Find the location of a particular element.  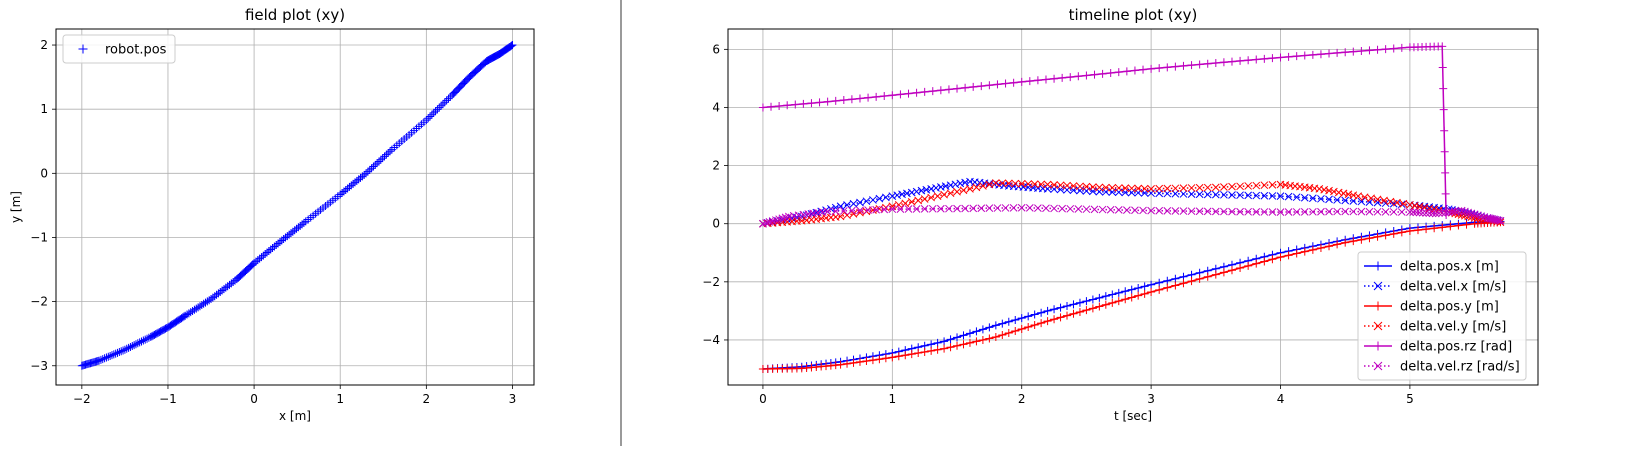

x-tick-label: 0 is located at coordinates (254, 399).